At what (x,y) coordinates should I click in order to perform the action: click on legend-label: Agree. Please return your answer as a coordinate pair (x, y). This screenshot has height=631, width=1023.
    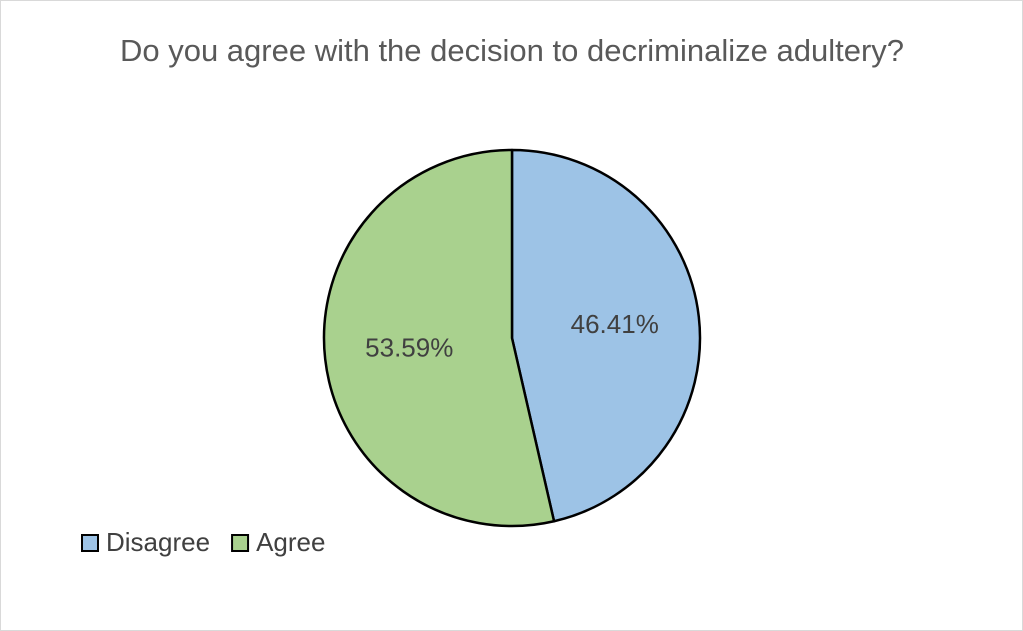
    Looking at the image, I should click on (290, 542).